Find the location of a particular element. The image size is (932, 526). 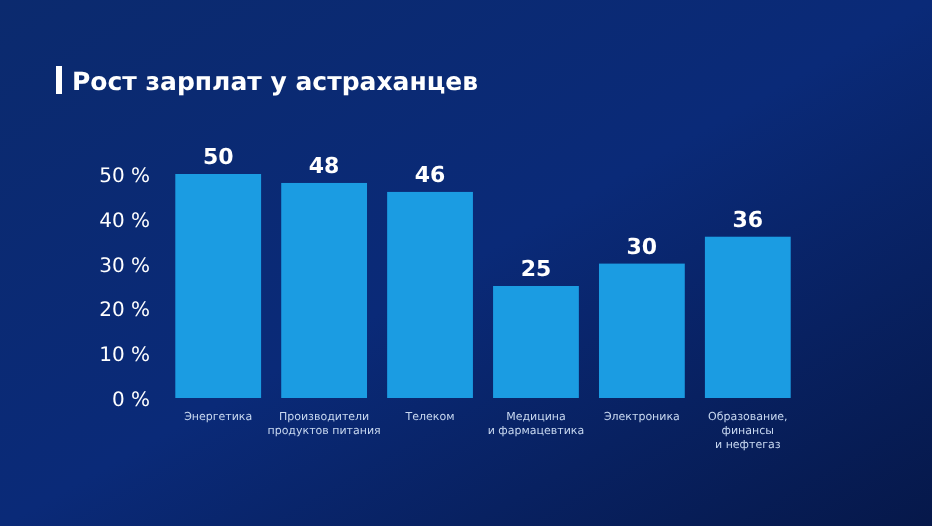

y-tick-label: 40 % is located at coordinates (124, 221).